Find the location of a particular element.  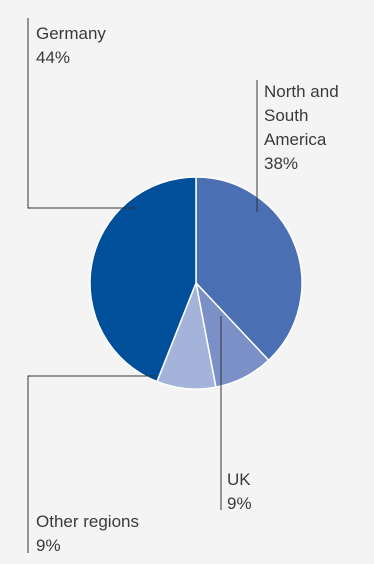

slice-value-america: 38% is located at coordinates (281, 163).